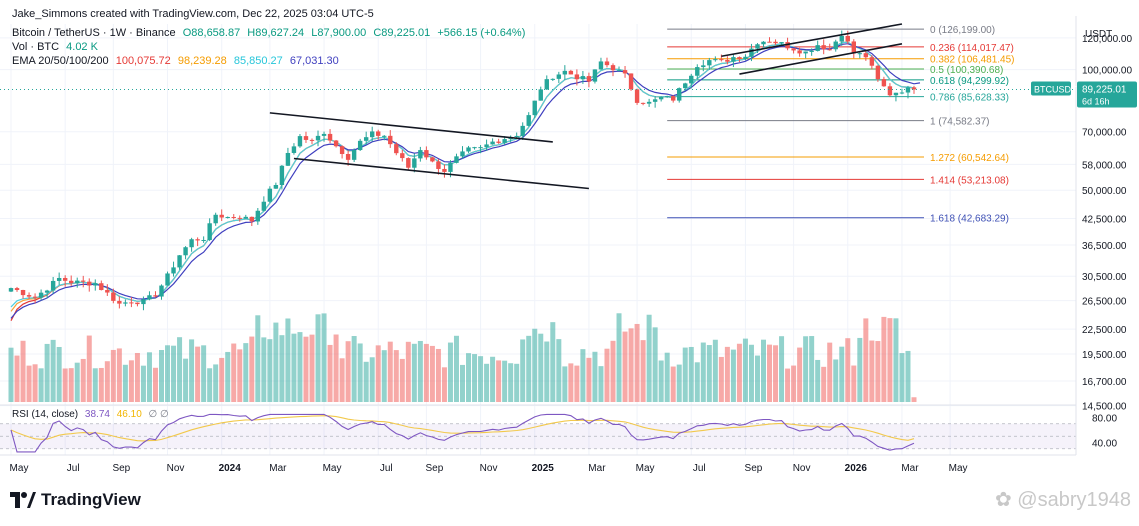 The width and height of the screenshot is (1139, 526). I want to click on price-tick-label: 120,000.00, so click(1107, 39).